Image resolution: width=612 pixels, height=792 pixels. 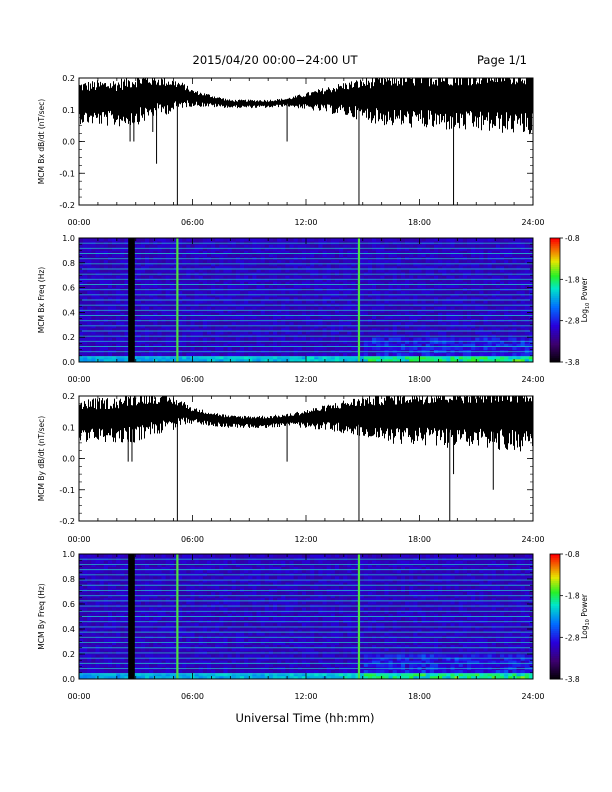 What do you see at coordinates (306, 617) in the screenshot?
I see `heatmap-cells` at bounding box center [306, 617].